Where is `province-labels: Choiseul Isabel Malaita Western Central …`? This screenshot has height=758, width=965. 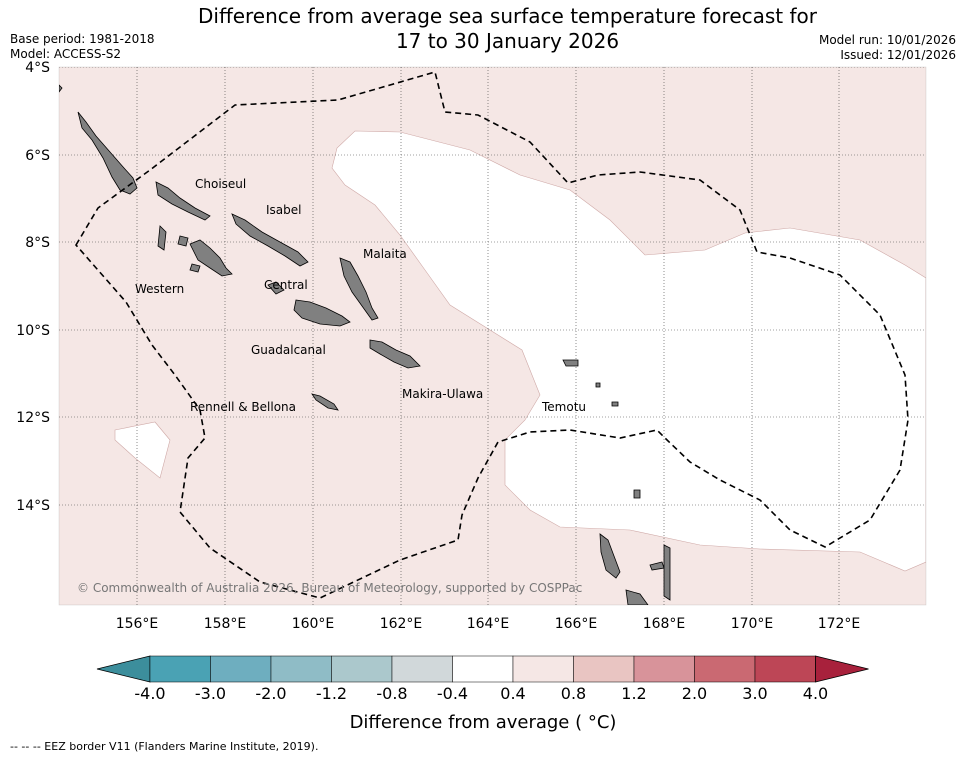
province-labels: Choiseul Isabel Malaita Western Central … is located at coordinates (360, 295).